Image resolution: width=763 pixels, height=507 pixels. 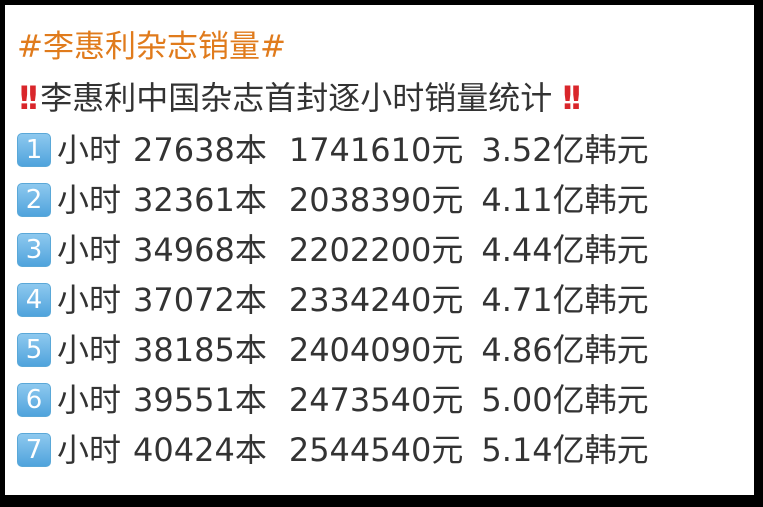 I want to click on revenue: 2404090元, so click(x=376, y=350).